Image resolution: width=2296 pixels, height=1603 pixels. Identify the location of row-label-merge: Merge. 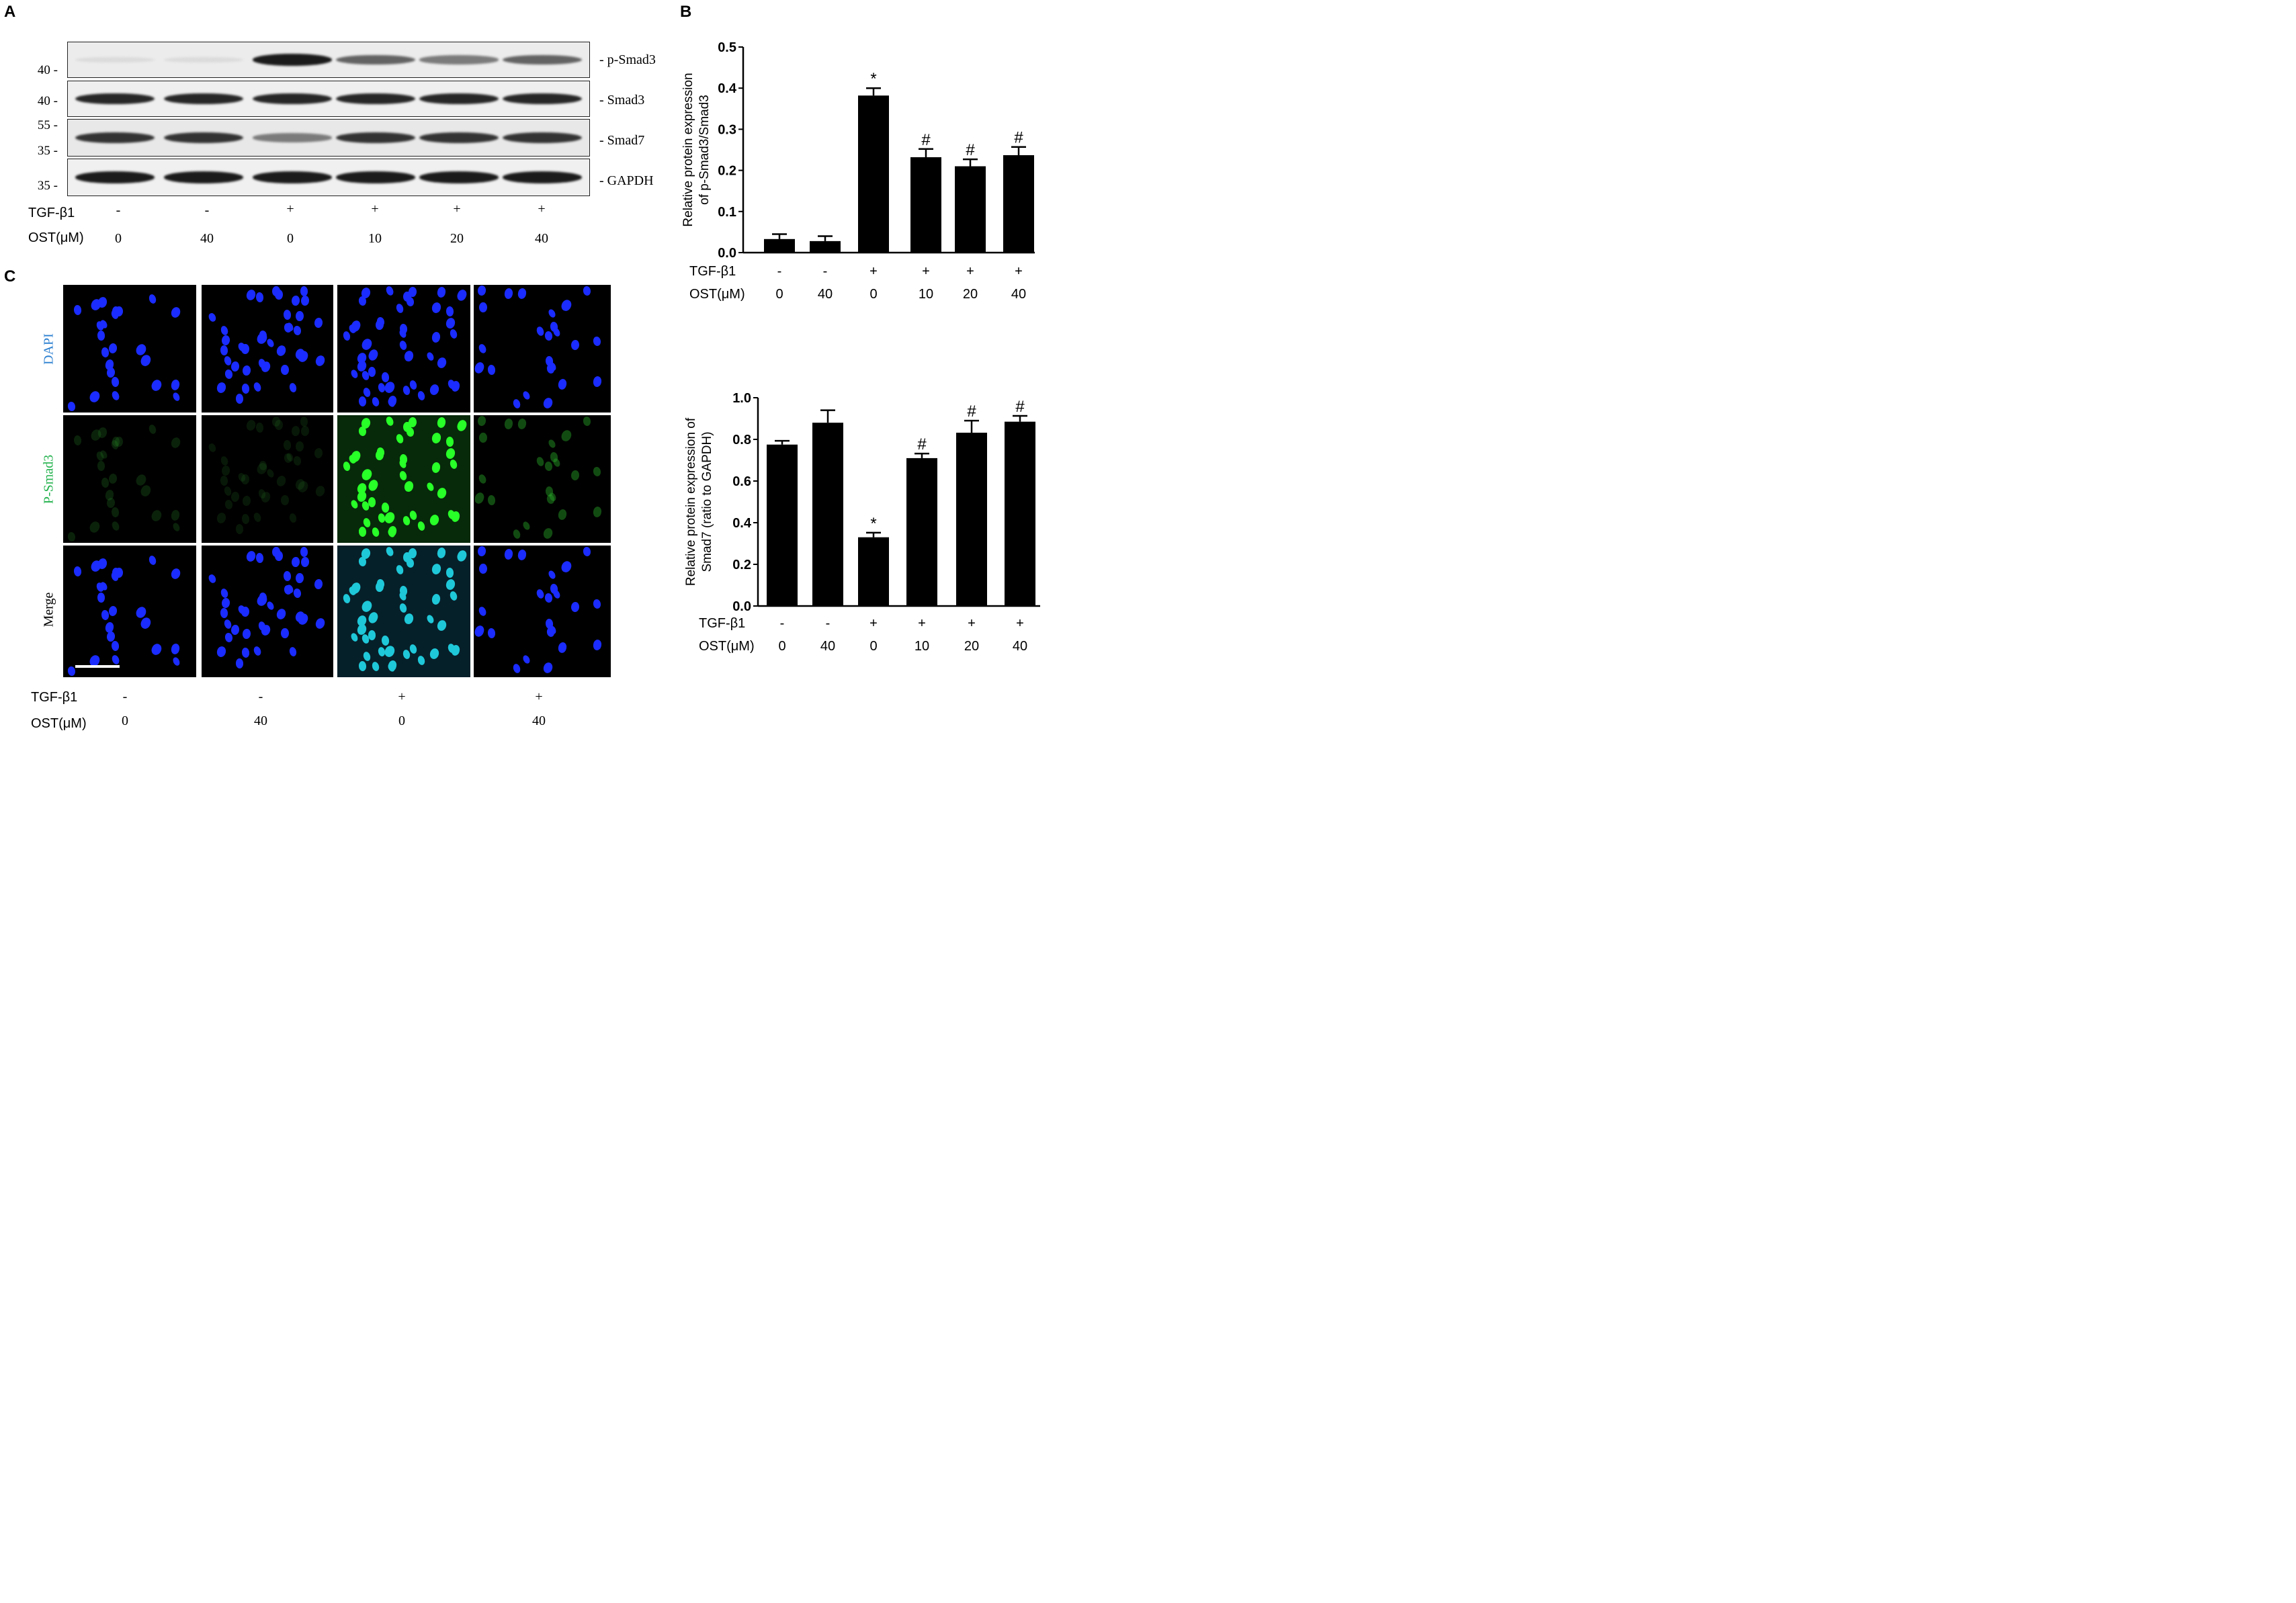
(48, 609).